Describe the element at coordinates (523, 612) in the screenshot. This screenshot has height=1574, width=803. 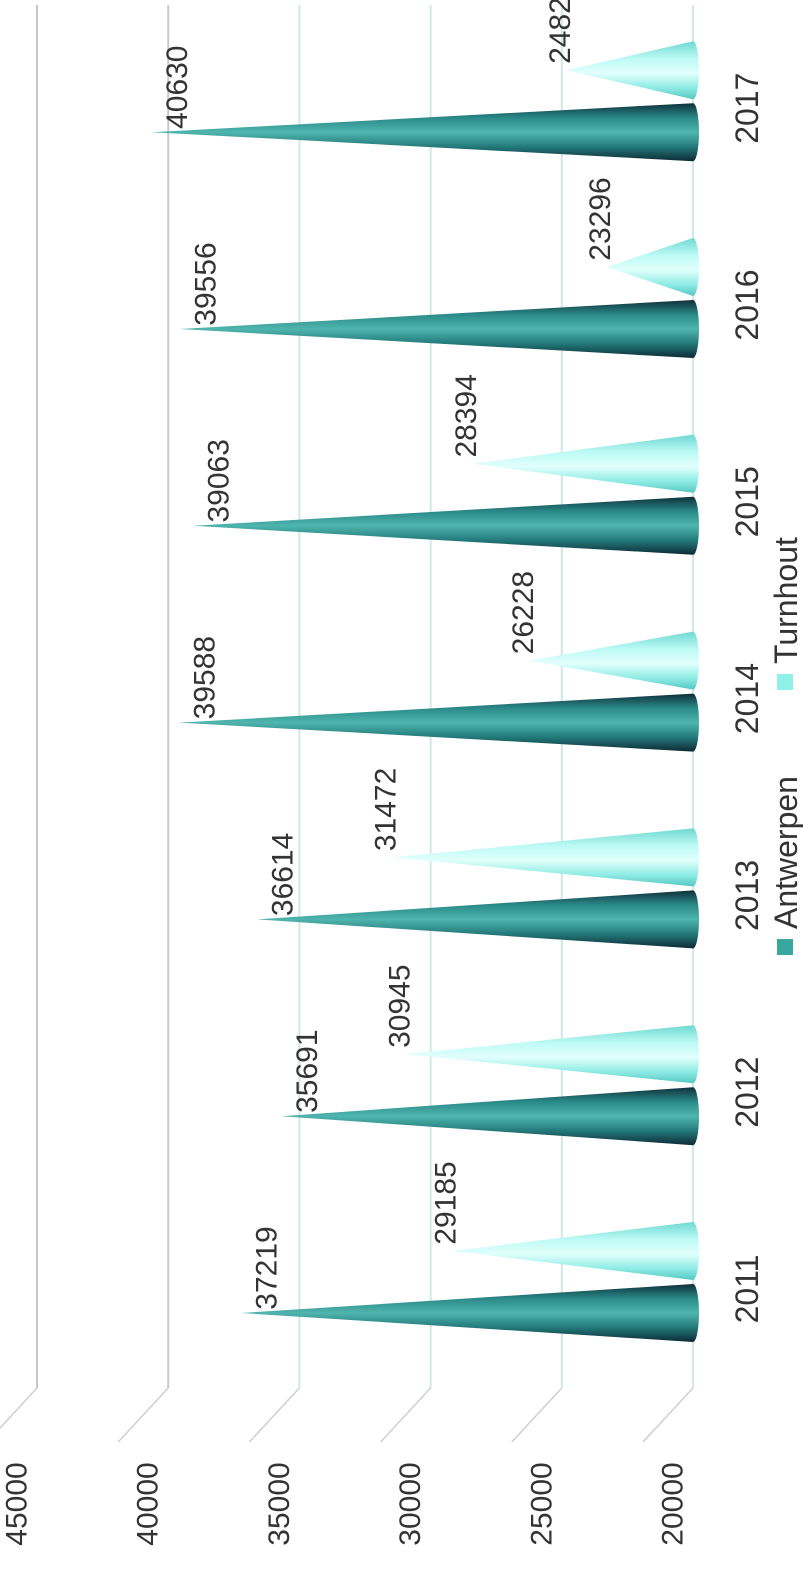
I see `data-label: 26228` at that location.